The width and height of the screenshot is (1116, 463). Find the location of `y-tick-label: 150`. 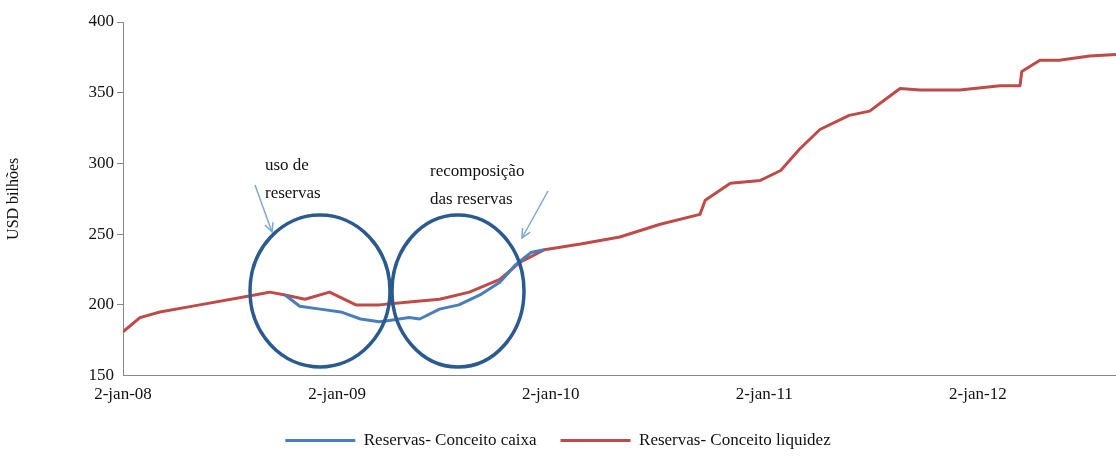

y-tick-label: 150 is located at coordinates (101, 375).